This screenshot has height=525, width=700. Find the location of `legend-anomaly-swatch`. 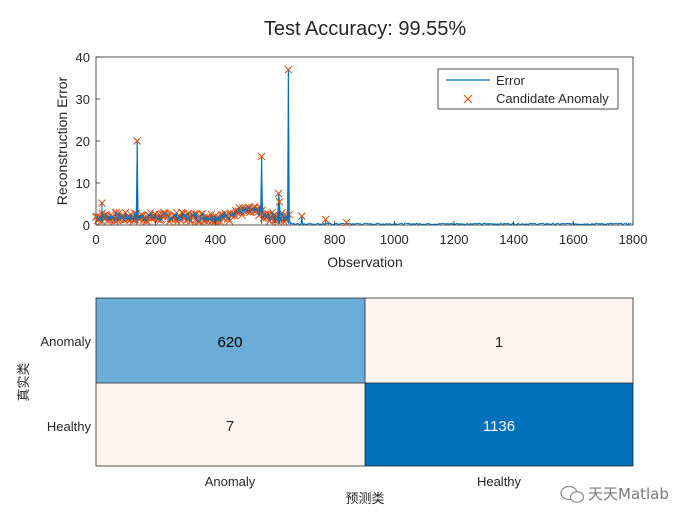

legend-anomaly-swatch is located at coordinates (468, 99).